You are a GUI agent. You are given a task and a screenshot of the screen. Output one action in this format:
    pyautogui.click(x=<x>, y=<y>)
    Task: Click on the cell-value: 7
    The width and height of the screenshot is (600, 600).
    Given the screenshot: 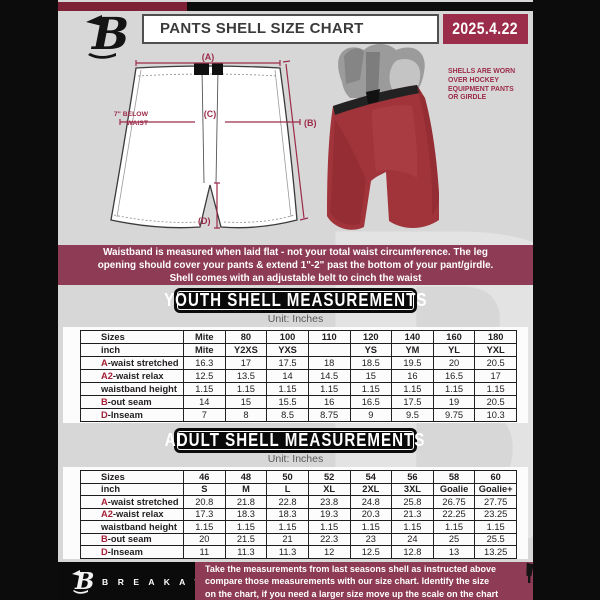 What is the action you would take?
    pyautogui.click(x=204, y=415)
    